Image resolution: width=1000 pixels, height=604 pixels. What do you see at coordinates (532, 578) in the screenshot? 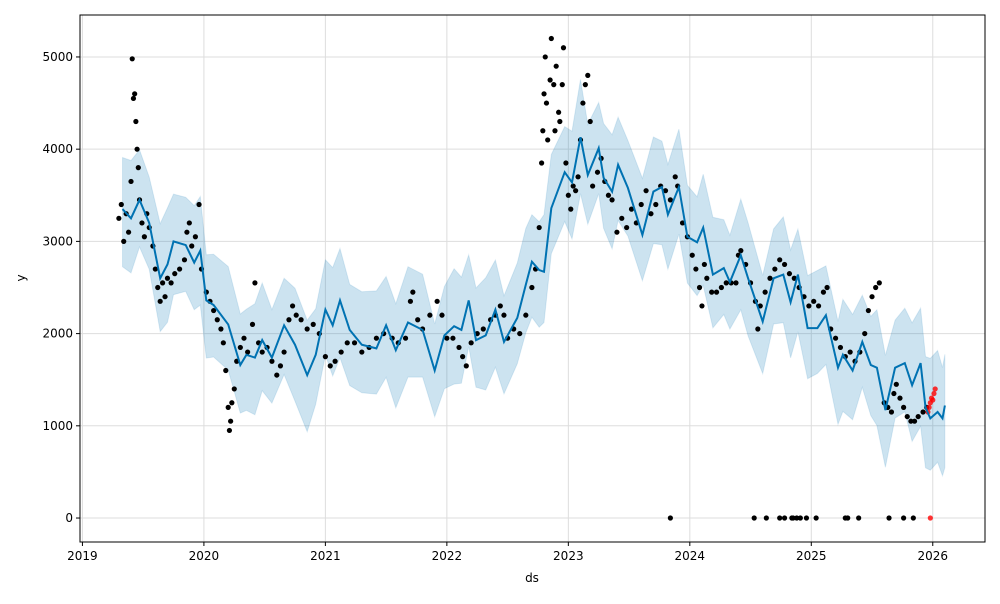
I see `x-axis-label: ds` at bounding box center [532, 578].